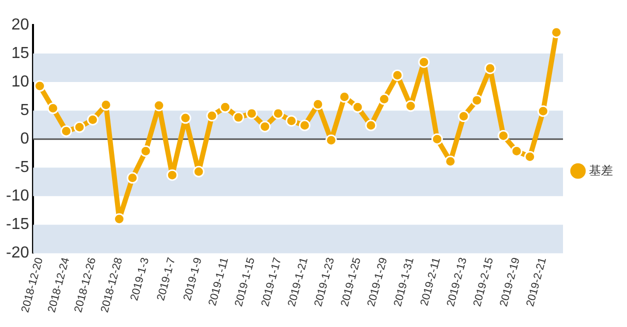 The height and width of the screenshot is (327, 627). What do you see at coordinates (20, 25) in the screenshot?
I see `y-tick-label: 20` at bounding box center [20, 25].